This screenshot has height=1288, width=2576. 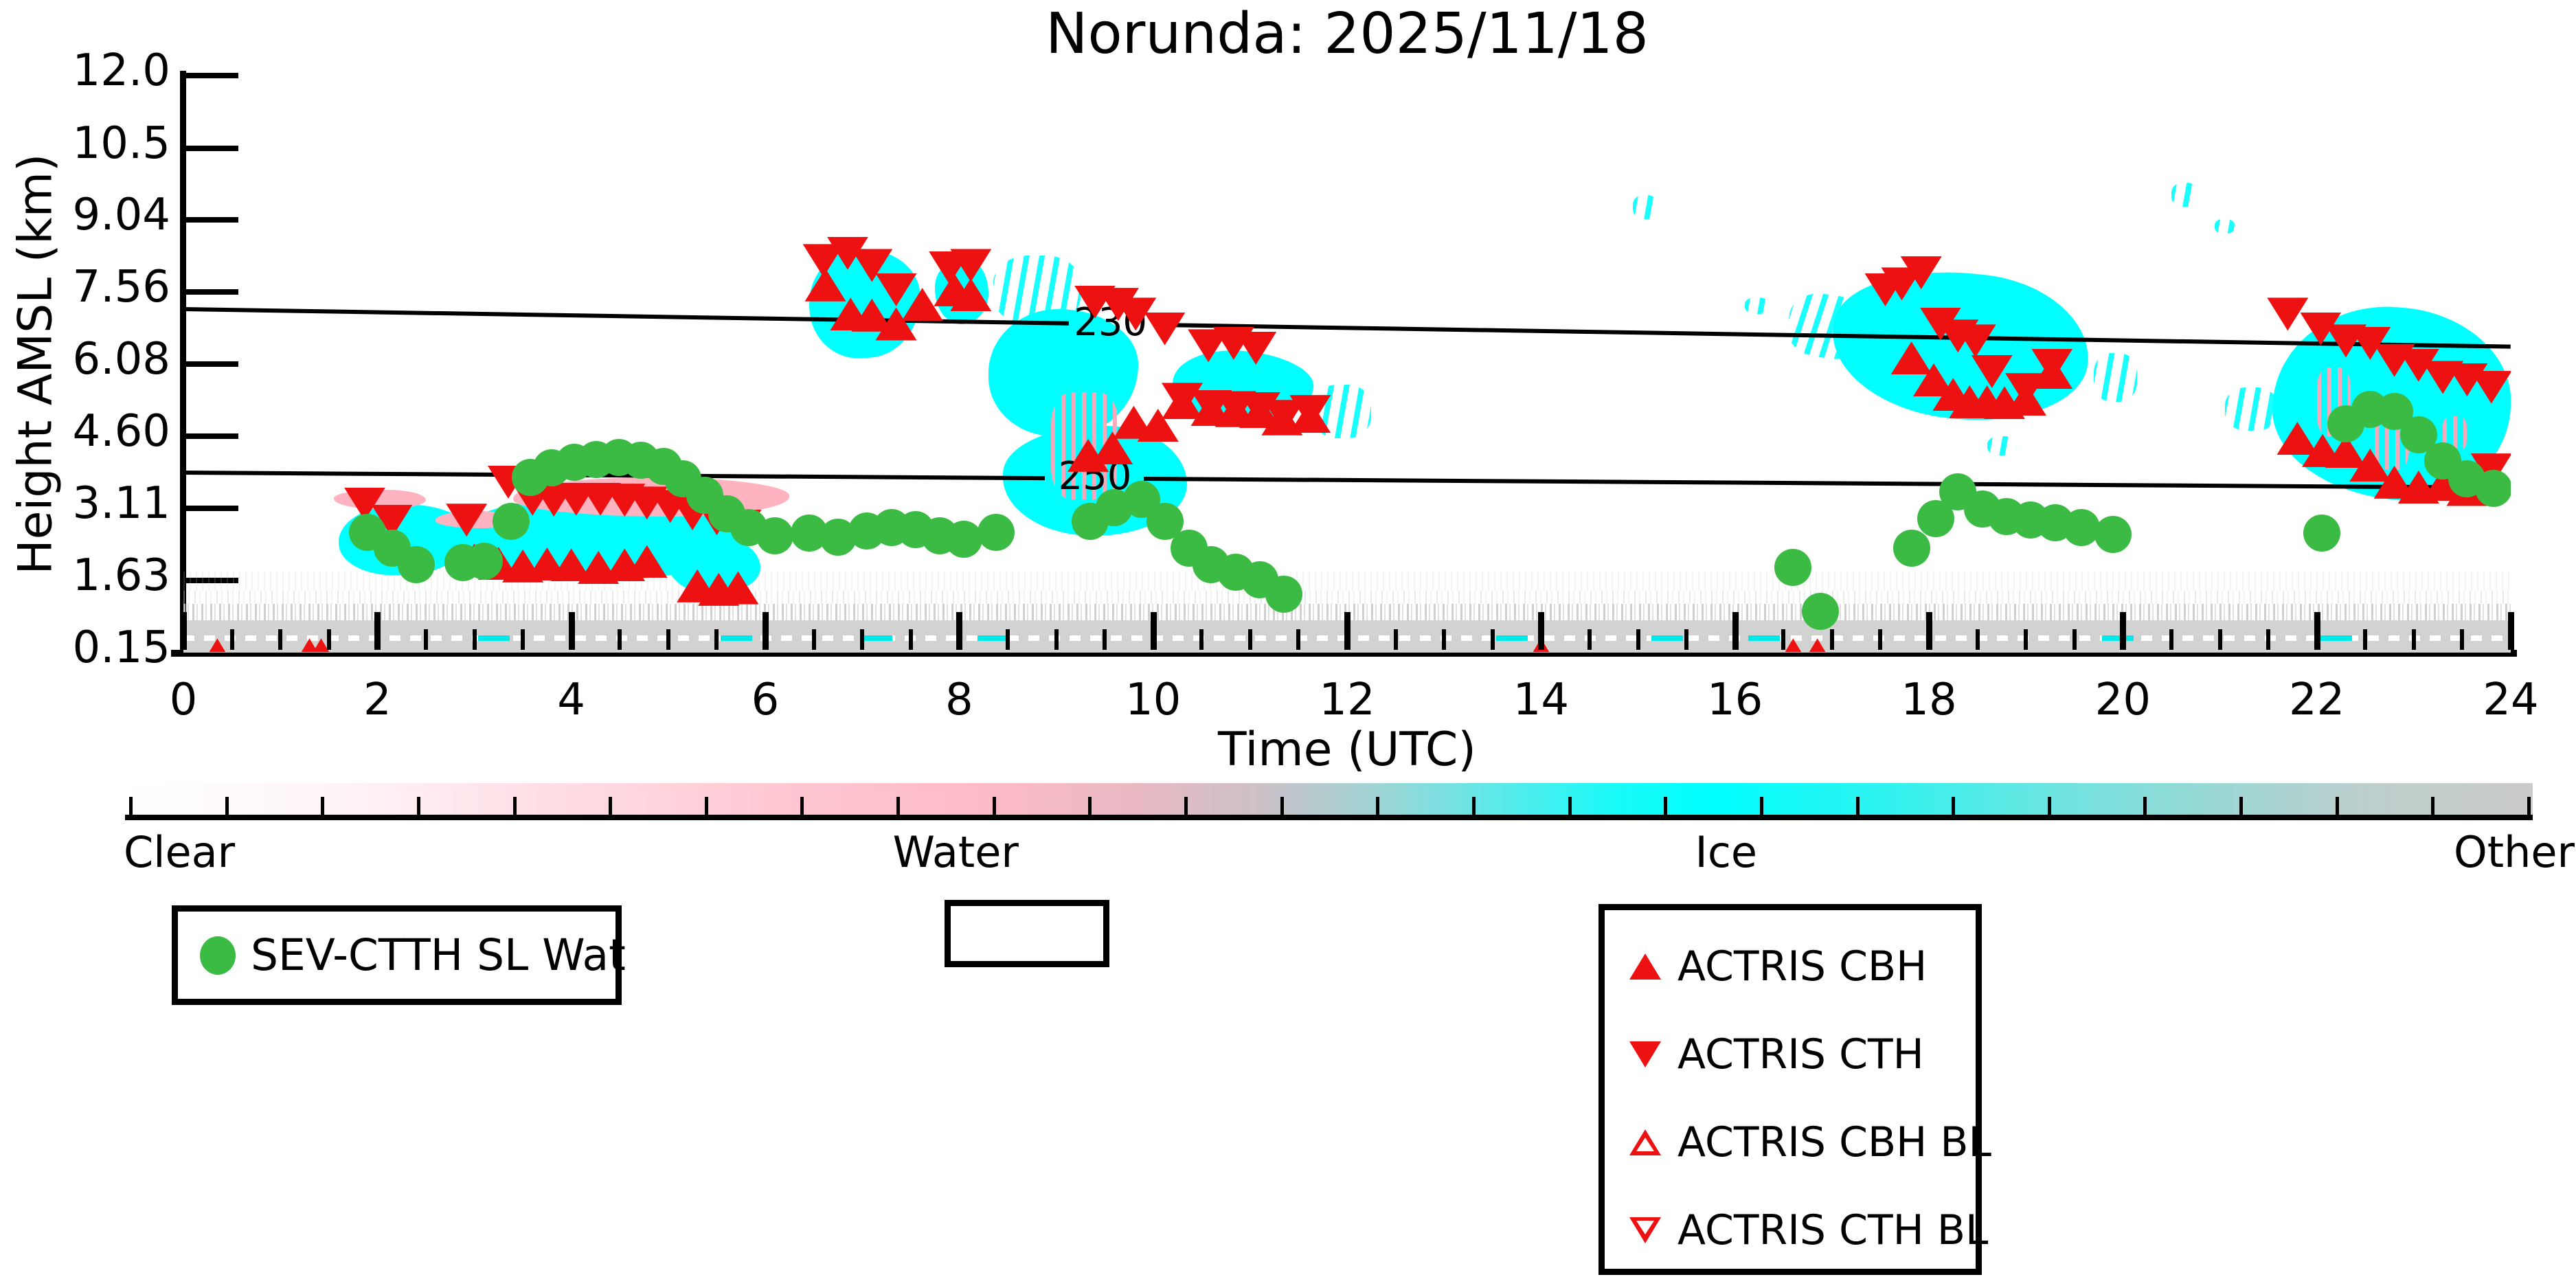 I want to click on legend-empty-box, so click(x=1027, y=933).